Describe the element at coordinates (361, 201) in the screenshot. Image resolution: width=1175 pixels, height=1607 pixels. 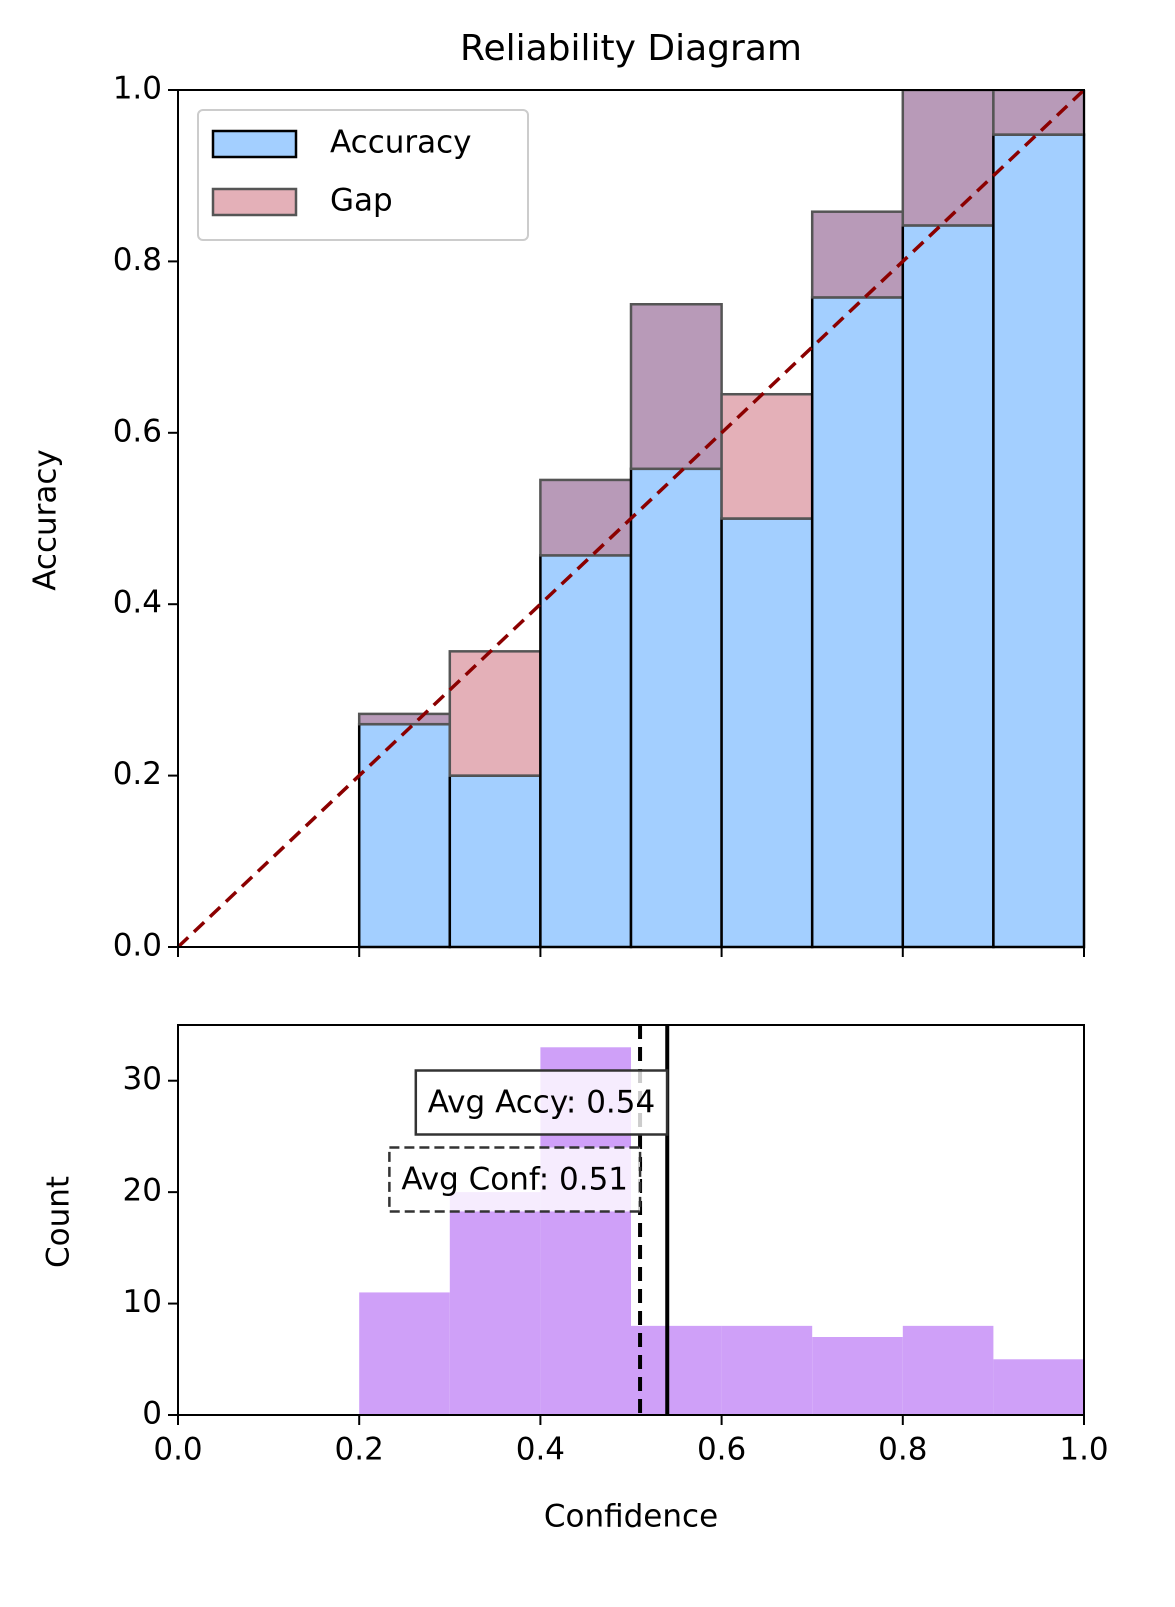
I see `legend-label: Gap` at that location.